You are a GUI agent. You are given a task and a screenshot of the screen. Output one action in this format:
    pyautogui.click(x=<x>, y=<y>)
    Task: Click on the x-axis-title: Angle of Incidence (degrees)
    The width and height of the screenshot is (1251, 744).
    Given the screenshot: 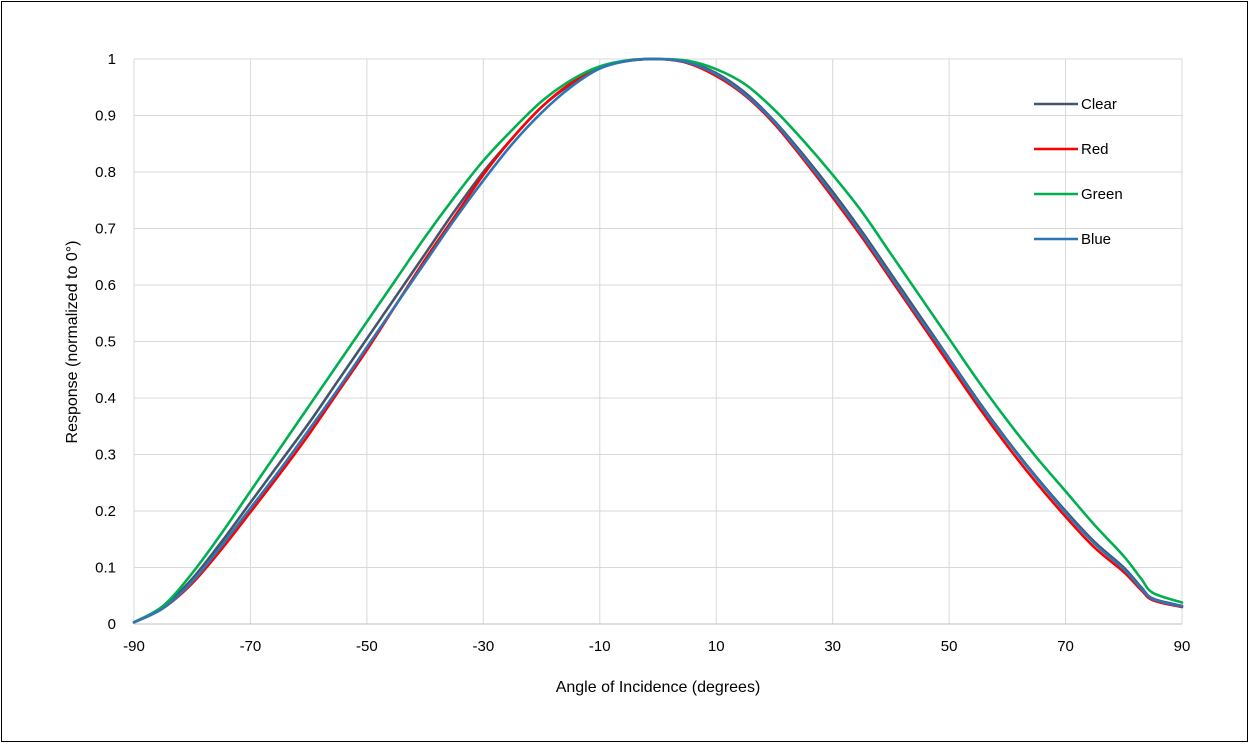 What is the action you would take?
    pyautogui.click(x=658, y=687)
    